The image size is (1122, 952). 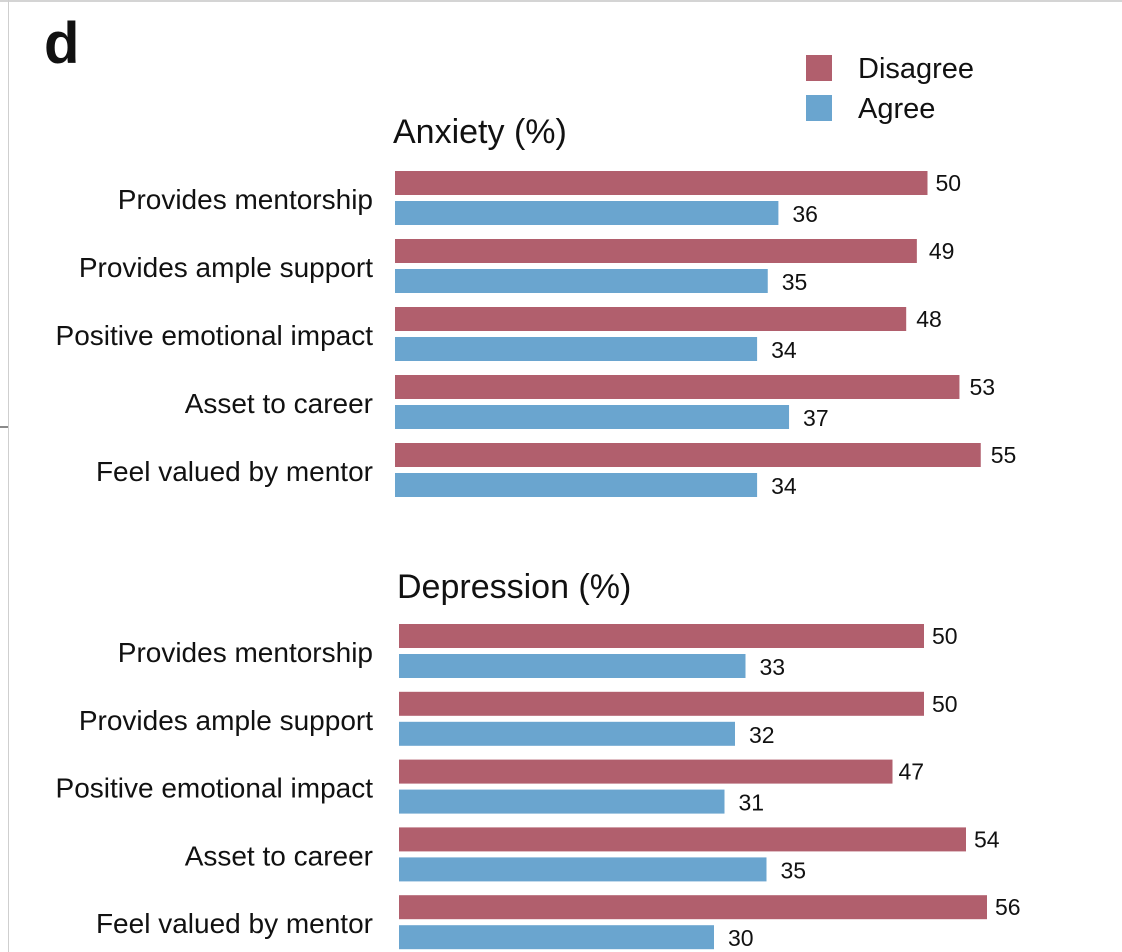 I want to click on depression-category-label: Provides mentorship, so click(x=245, y=652).